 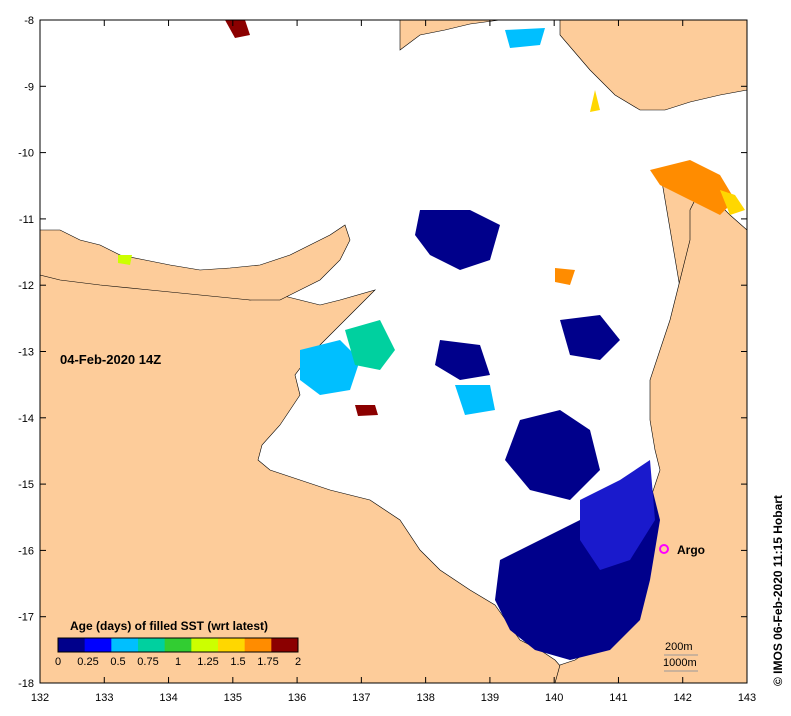 I want to click on colorbar-tick-label: 0.5, so click(x=117, y=662).